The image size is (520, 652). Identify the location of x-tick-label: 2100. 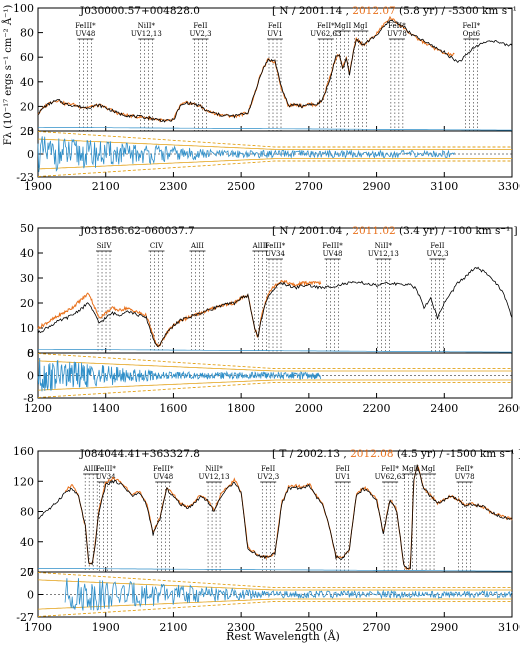
(173, 627).